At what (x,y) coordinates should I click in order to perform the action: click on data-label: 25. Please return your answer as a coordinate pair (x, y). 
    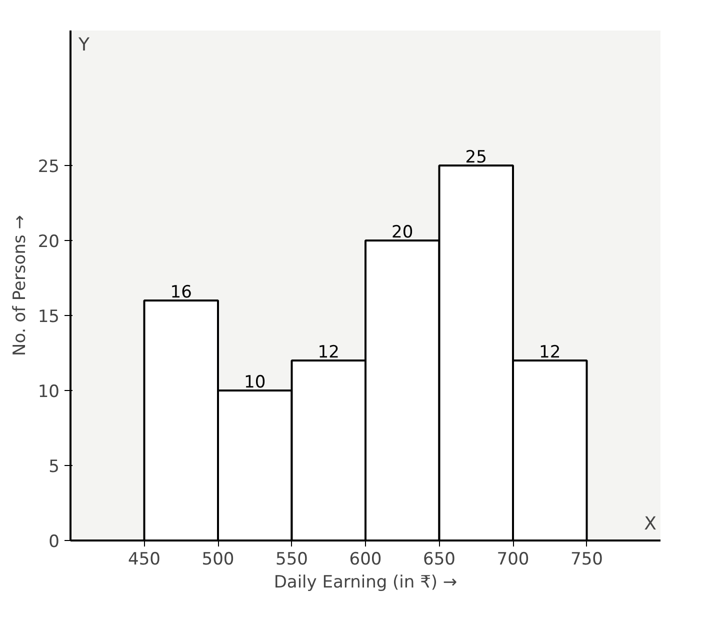
    Looking at the image, I should click on (476, 158).